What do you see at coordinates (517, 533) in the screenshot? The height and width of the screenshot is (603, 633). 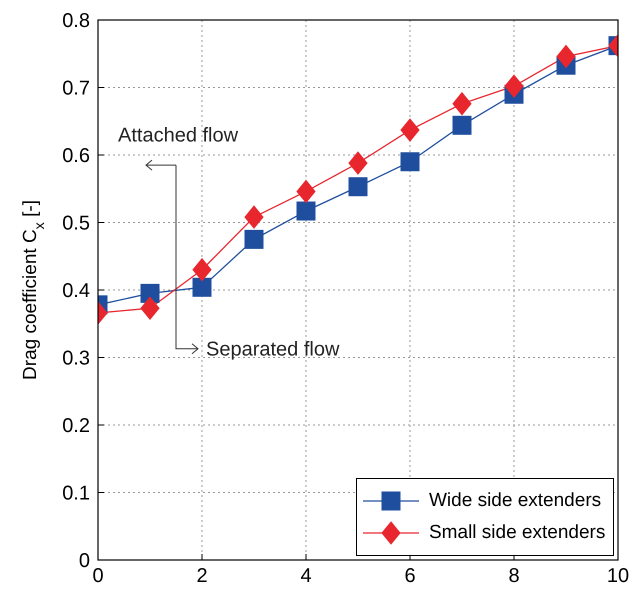 I see `legend-label: Small side extenders` at bounding box center [517, 533].